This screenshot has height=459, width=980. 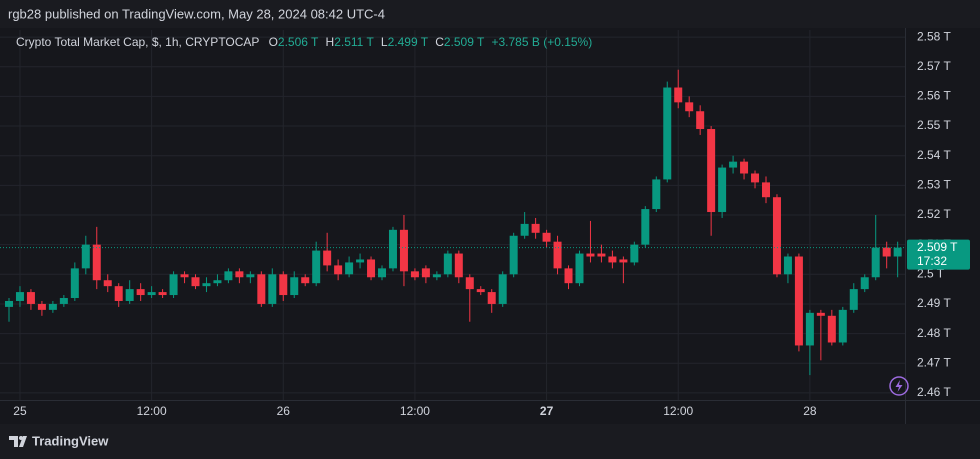 I want to click on alert-icon, so click(x=899, y=386).